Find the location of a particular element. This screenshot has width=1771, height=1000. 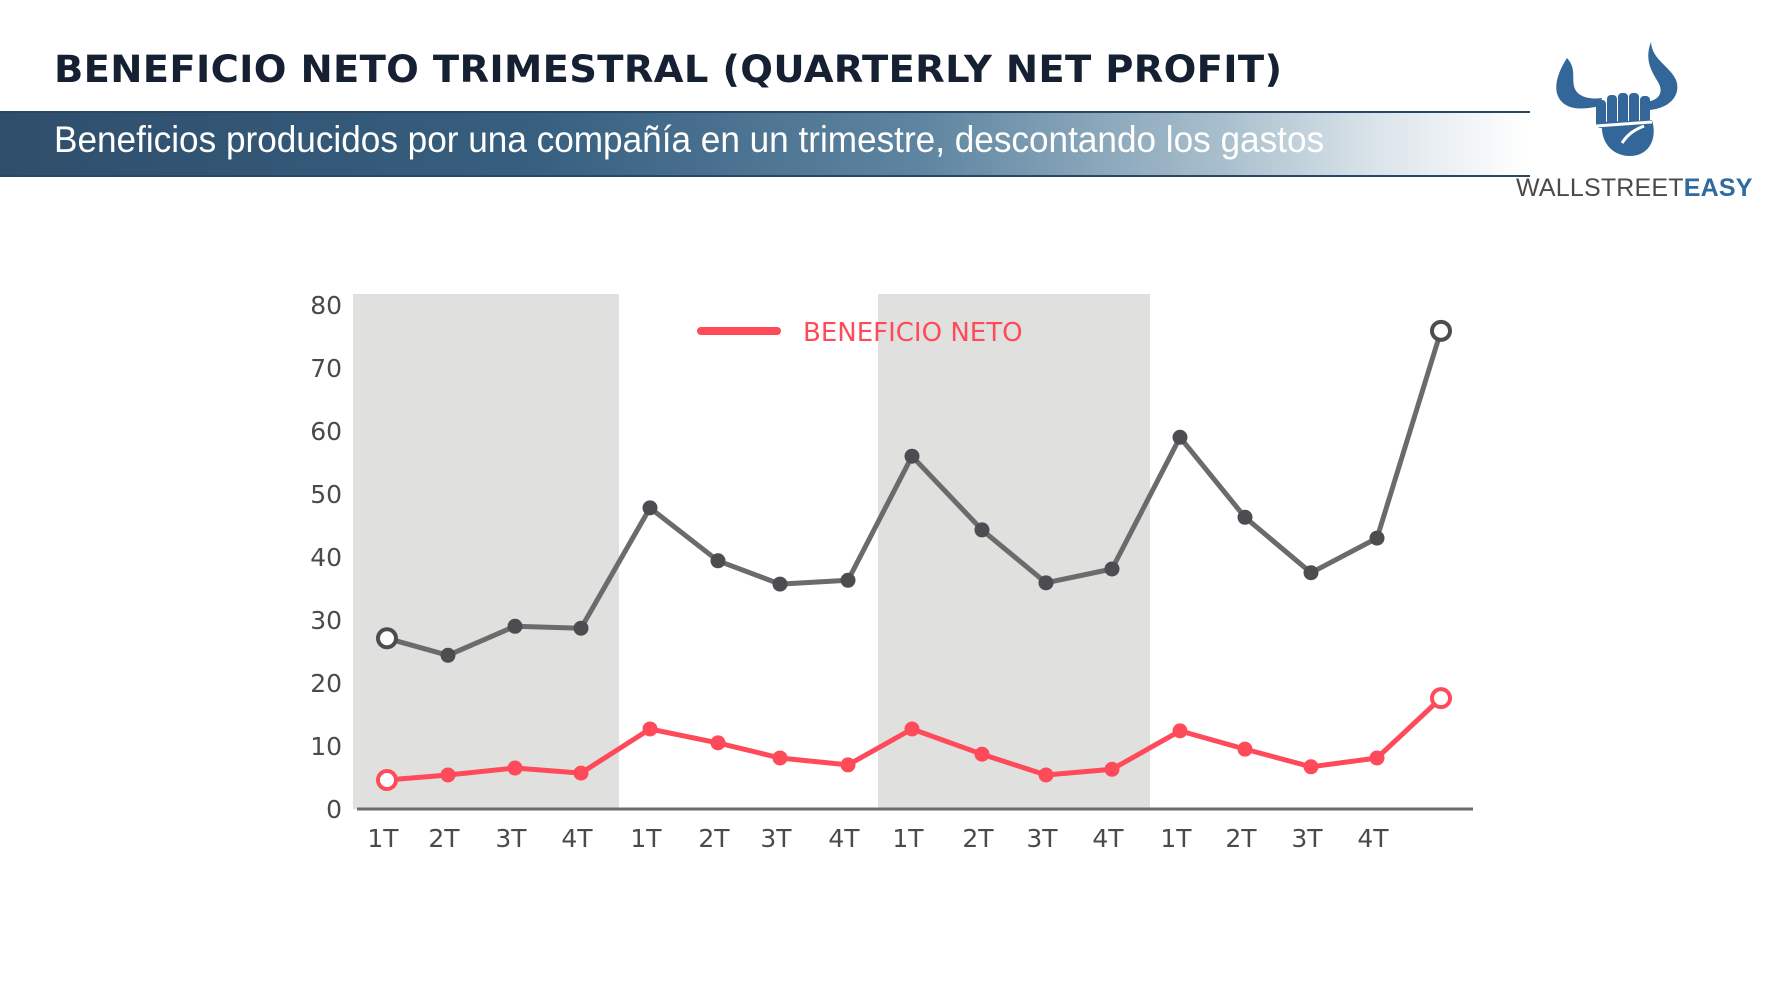

y-tick-label: 40 is located at coordinates (326, 557).